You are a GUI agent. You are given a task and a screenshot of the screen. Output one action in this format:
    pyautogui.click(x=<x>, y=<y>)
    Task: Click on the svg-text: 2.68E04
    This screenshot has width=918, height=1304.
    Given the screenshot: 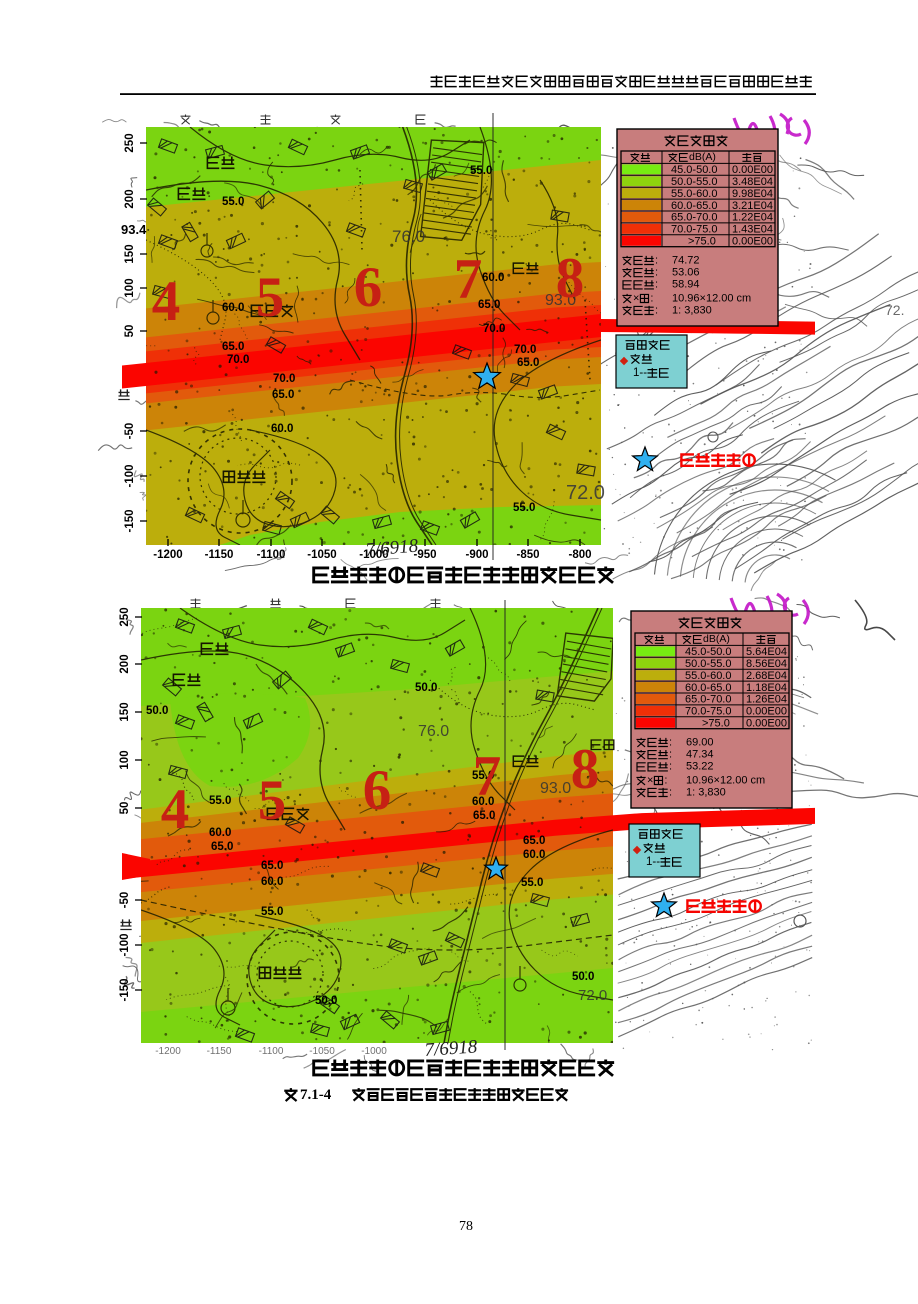 What is the action you would take?
    pyautogui.click(x=766, y=676)
    